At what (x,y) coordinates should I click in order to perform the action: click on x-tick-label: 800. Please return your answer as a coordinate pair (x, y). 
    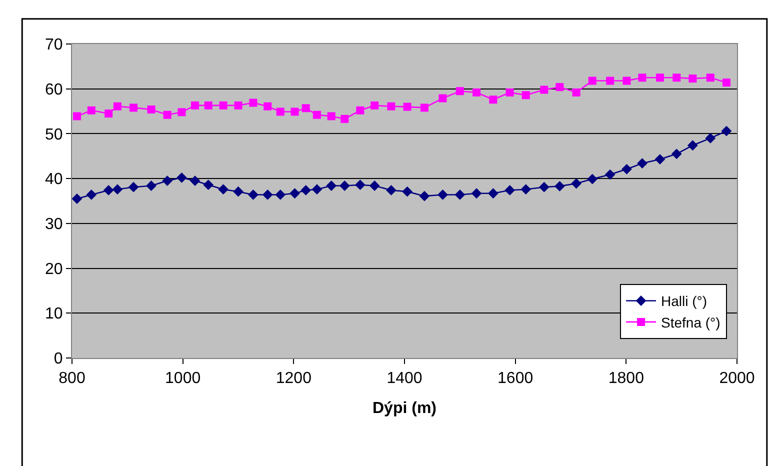
    Looking at the image, I should click on (72, 379).